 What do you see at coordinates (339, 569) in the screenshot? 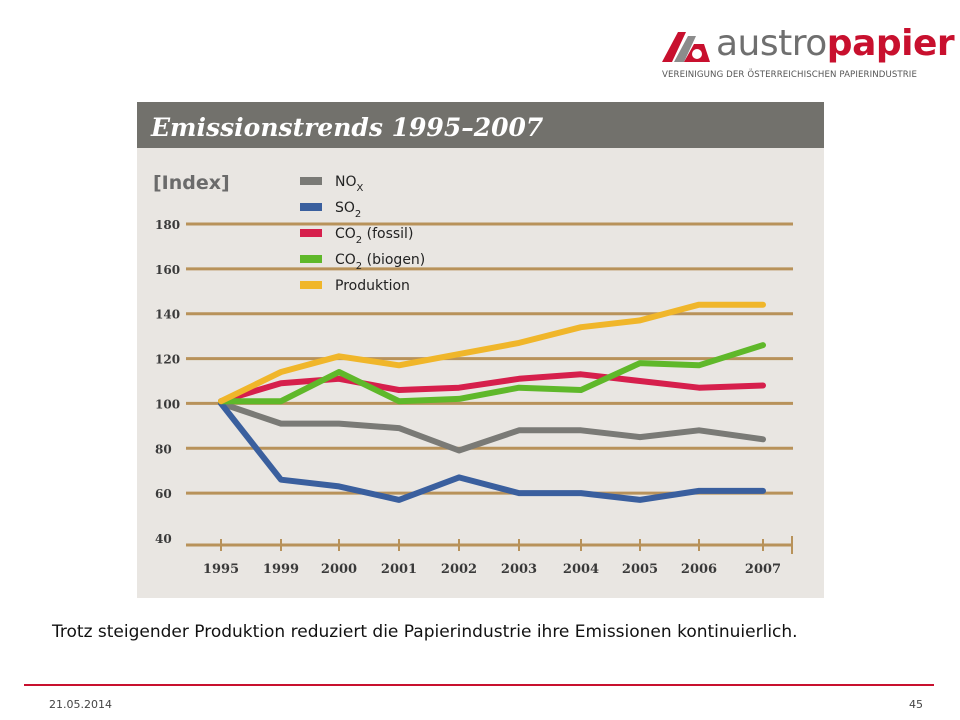
I see `x-tick-label: 2000` at bounding box center [339, 569].